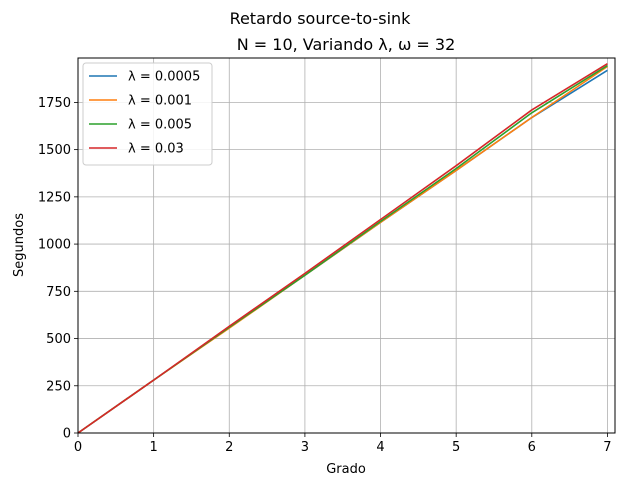 The height and width of the screenshot is (480, 640). What do you see at coordinates (346, 44) in the screenshot?
I see `chart-title: N = 10, Variando λ, ω = 32` at bounding box center [346, 44].